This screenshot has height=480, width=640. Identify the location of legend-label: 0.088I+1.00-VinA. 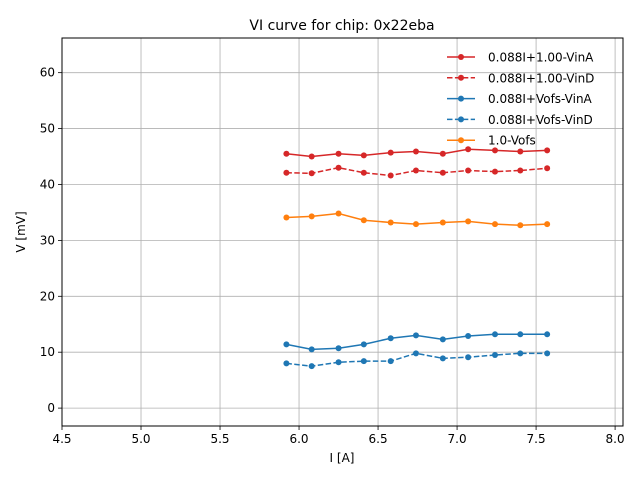
(541, 58).